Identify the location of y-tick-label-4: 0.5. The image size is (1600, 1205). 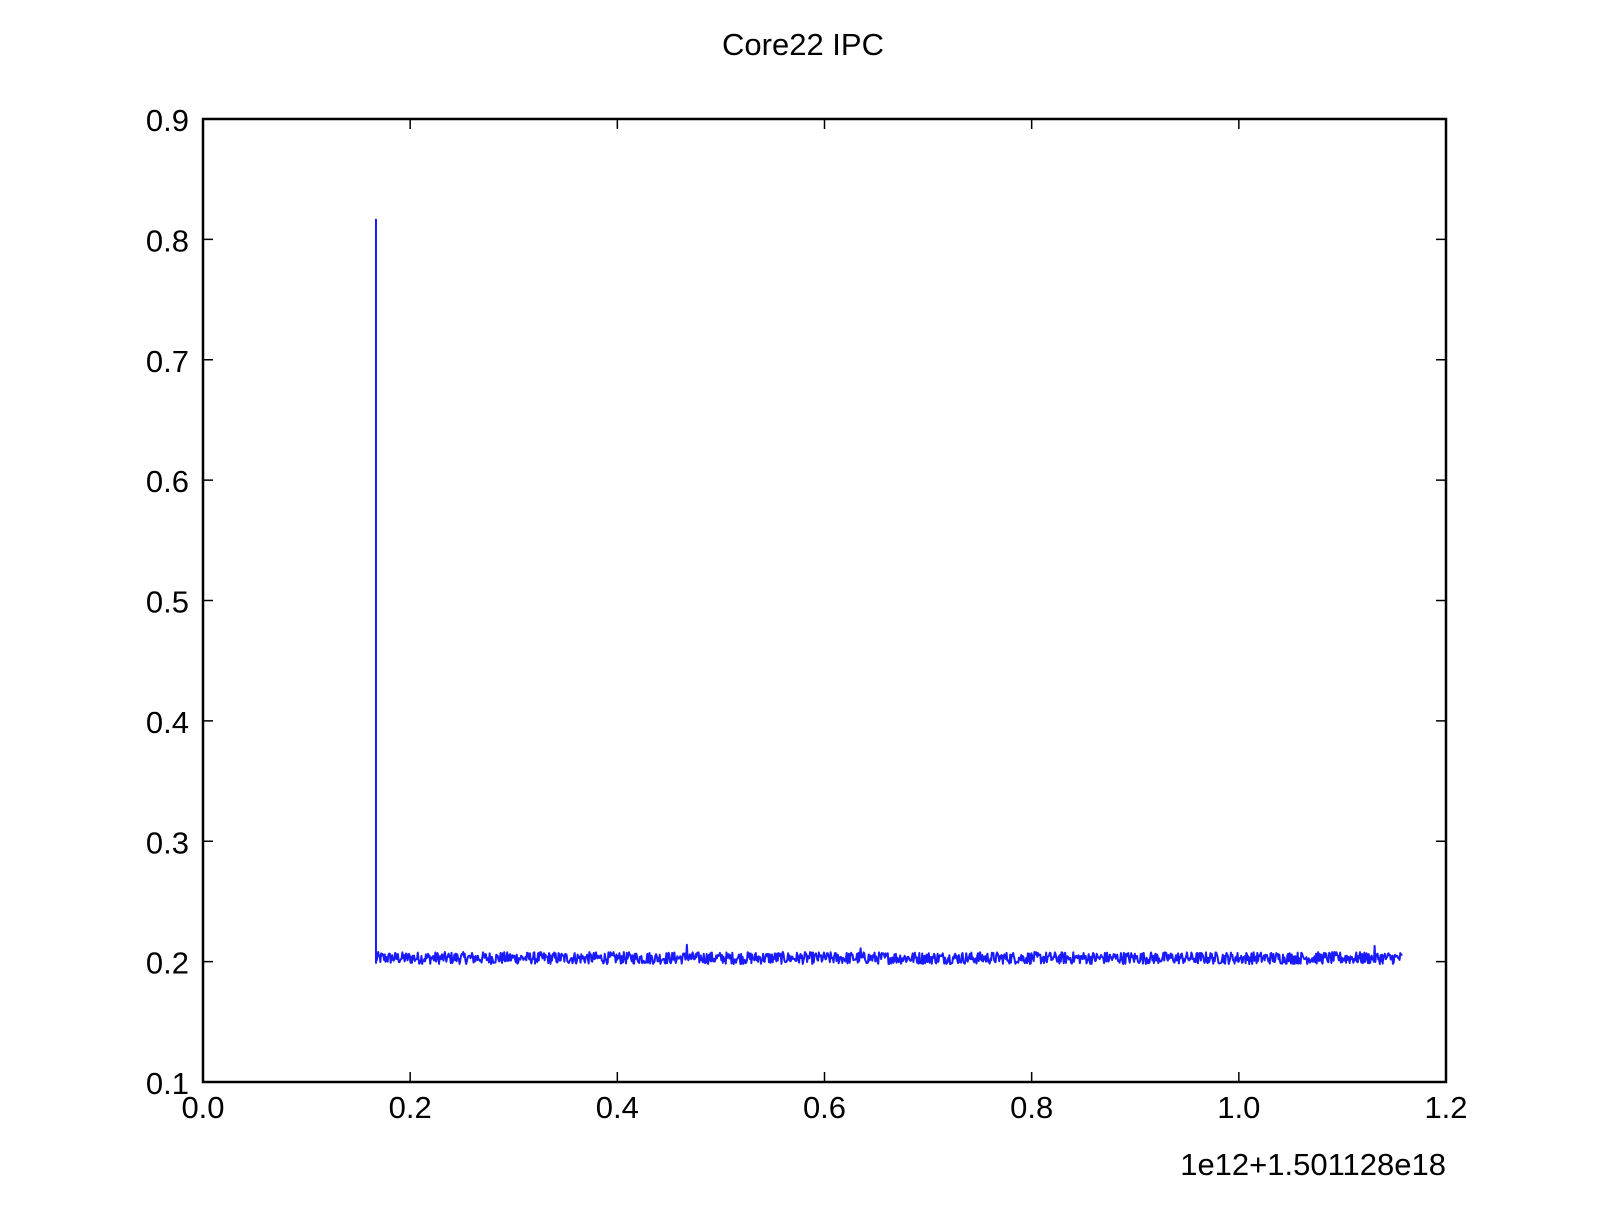
(167, 602).